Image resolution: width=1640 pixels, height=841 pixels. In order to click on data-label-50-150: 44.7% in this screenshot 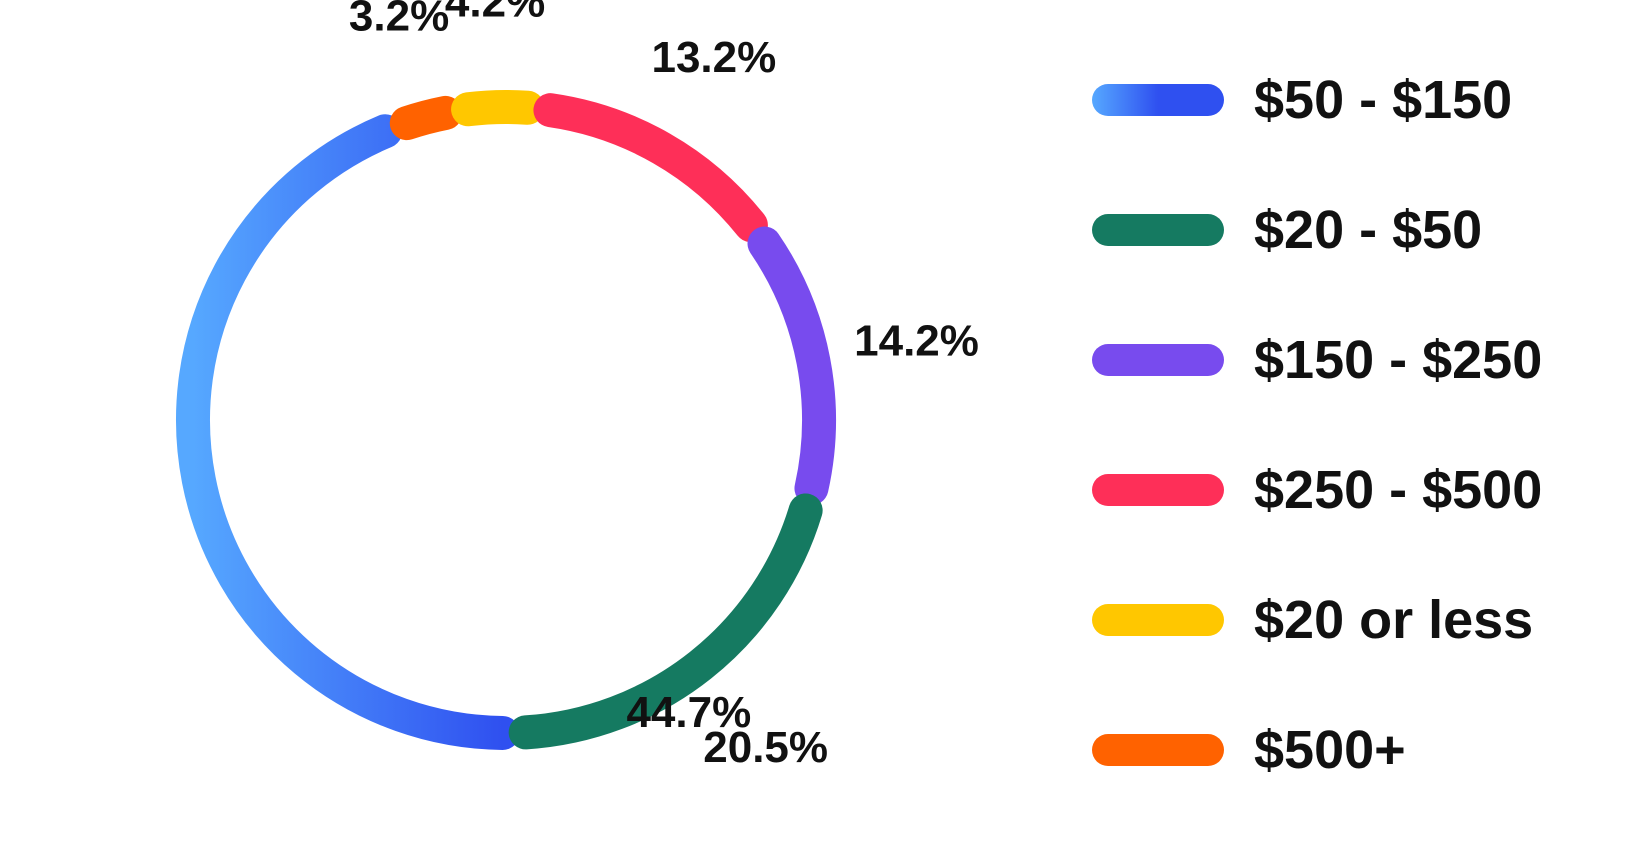, I will do `click(688, 712)`.